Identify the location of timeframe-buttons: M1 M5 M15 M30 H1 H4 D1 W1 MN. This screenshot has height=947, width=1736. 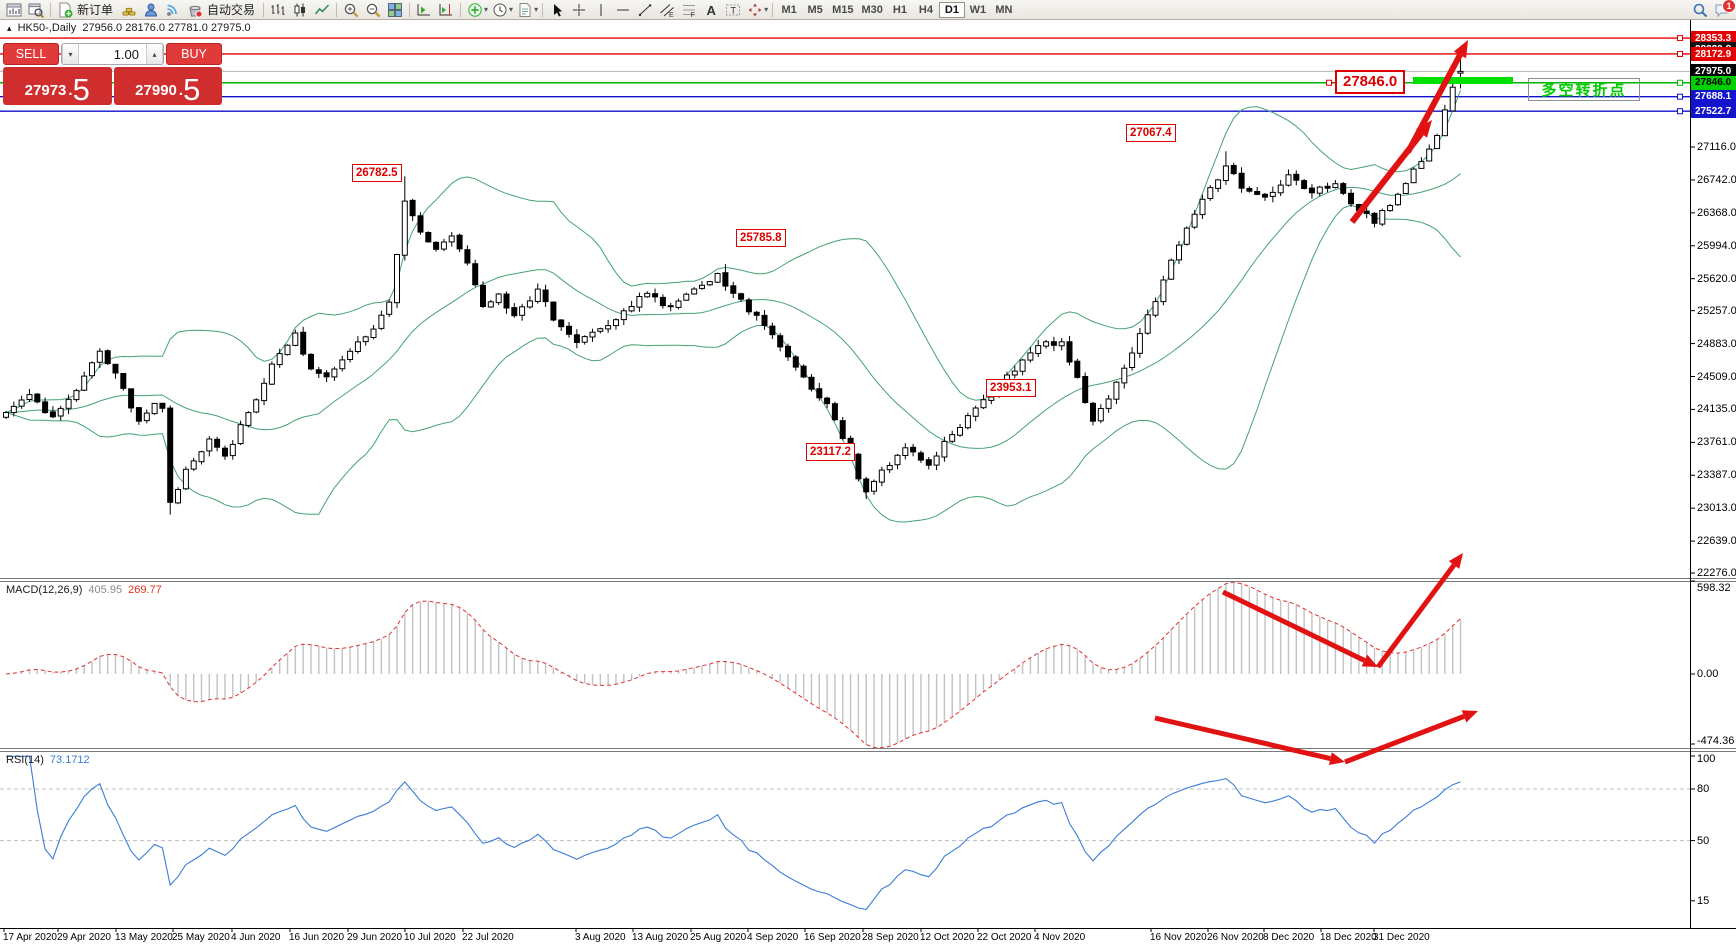
(896, 9).